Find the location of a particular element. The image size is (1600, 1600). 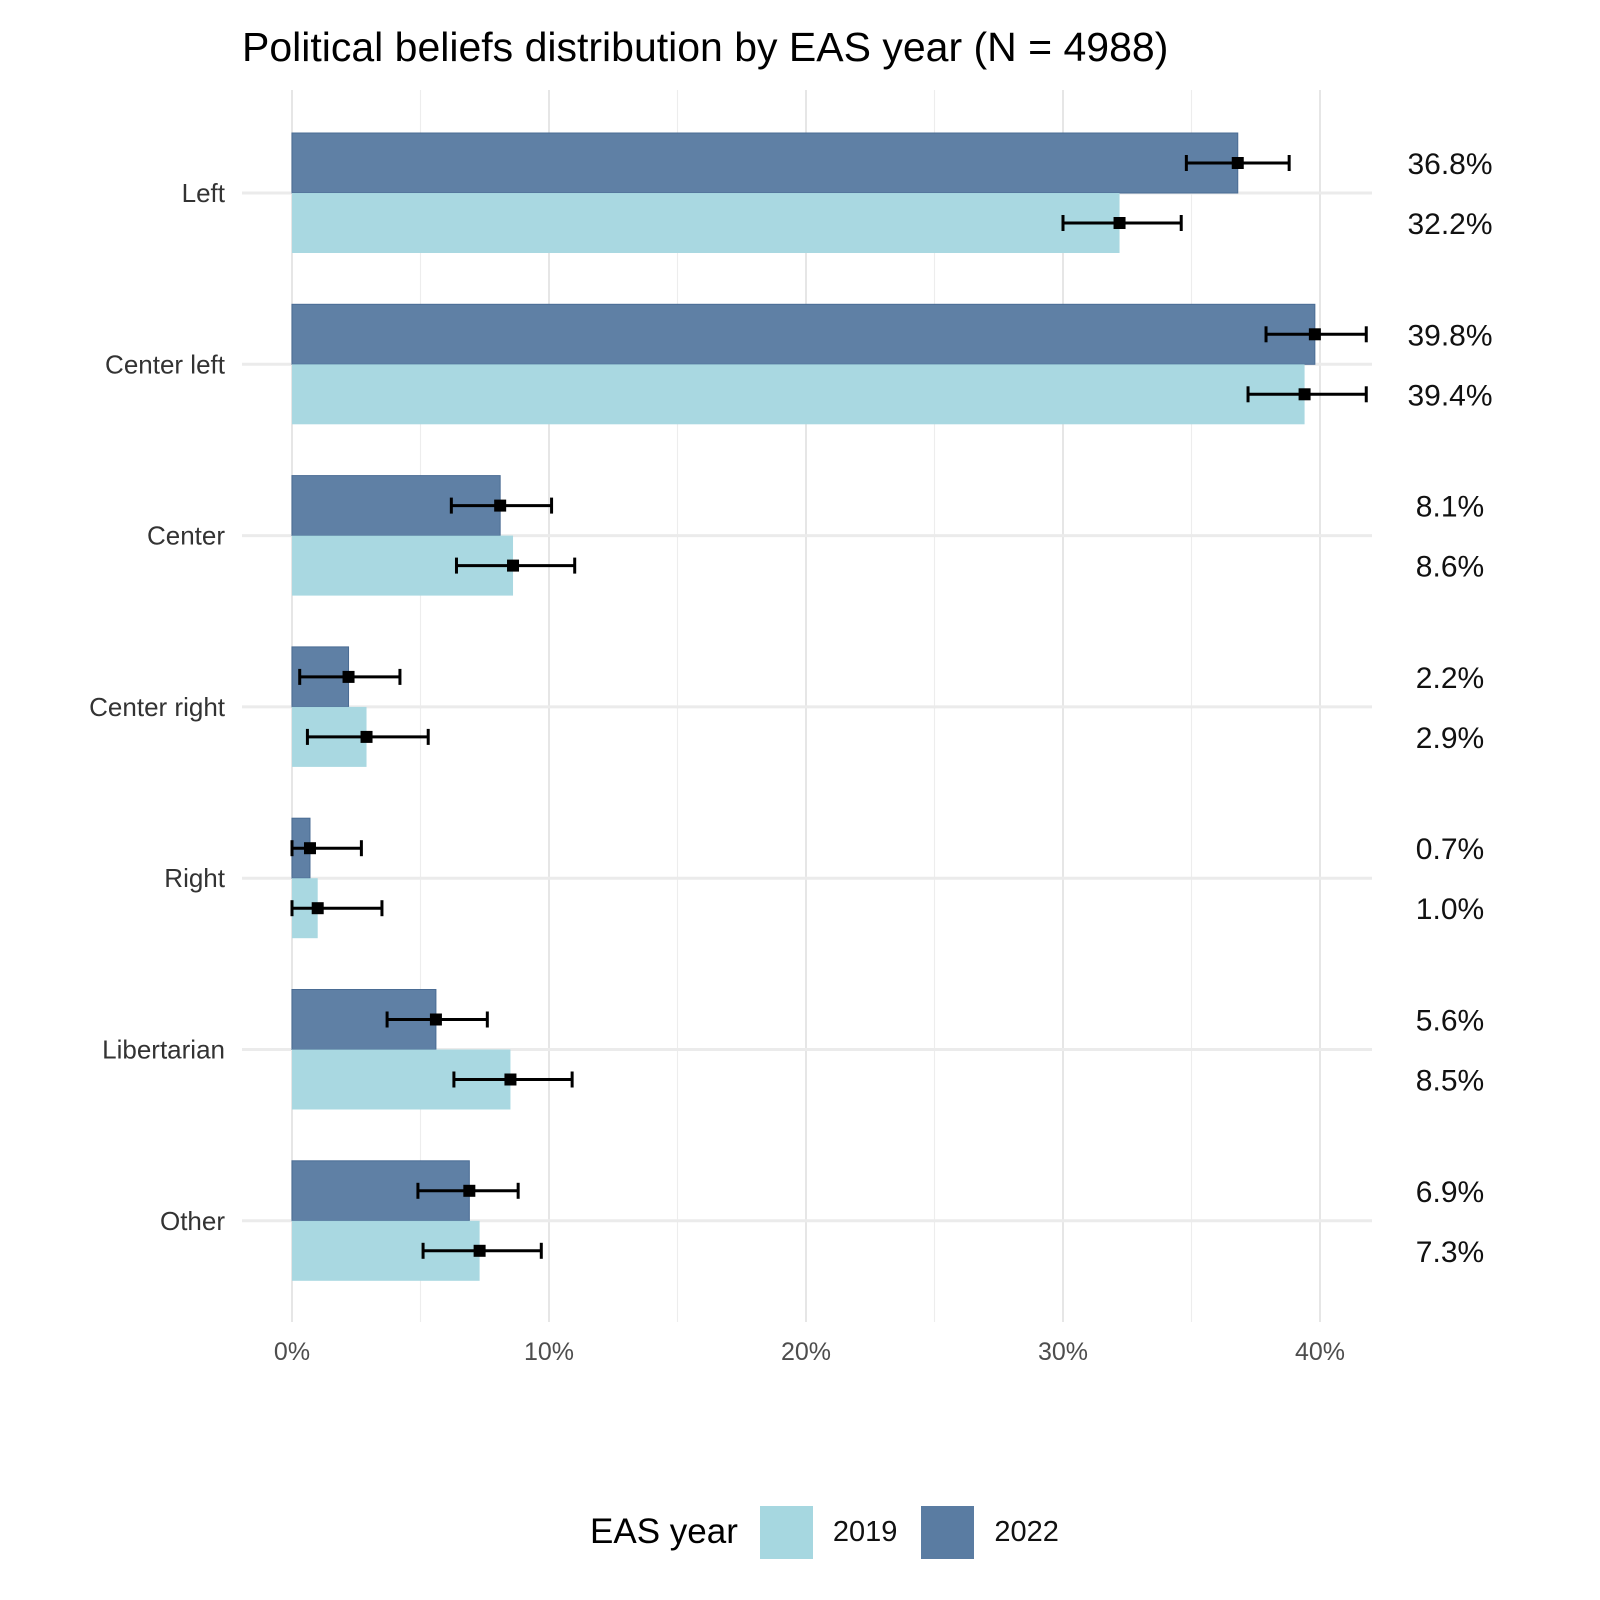

x-tick-label: 40% is located at coordinates (1320, 1352).